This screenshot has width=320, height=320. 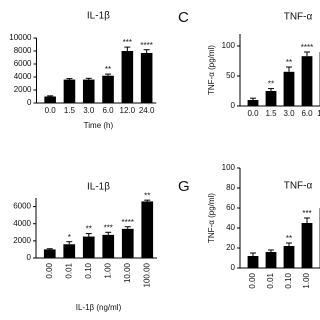 What do you see at coordinates (23, 50) in the screenshot?
I see `y-tick-label: 8000` at bounding box center [23, 50].